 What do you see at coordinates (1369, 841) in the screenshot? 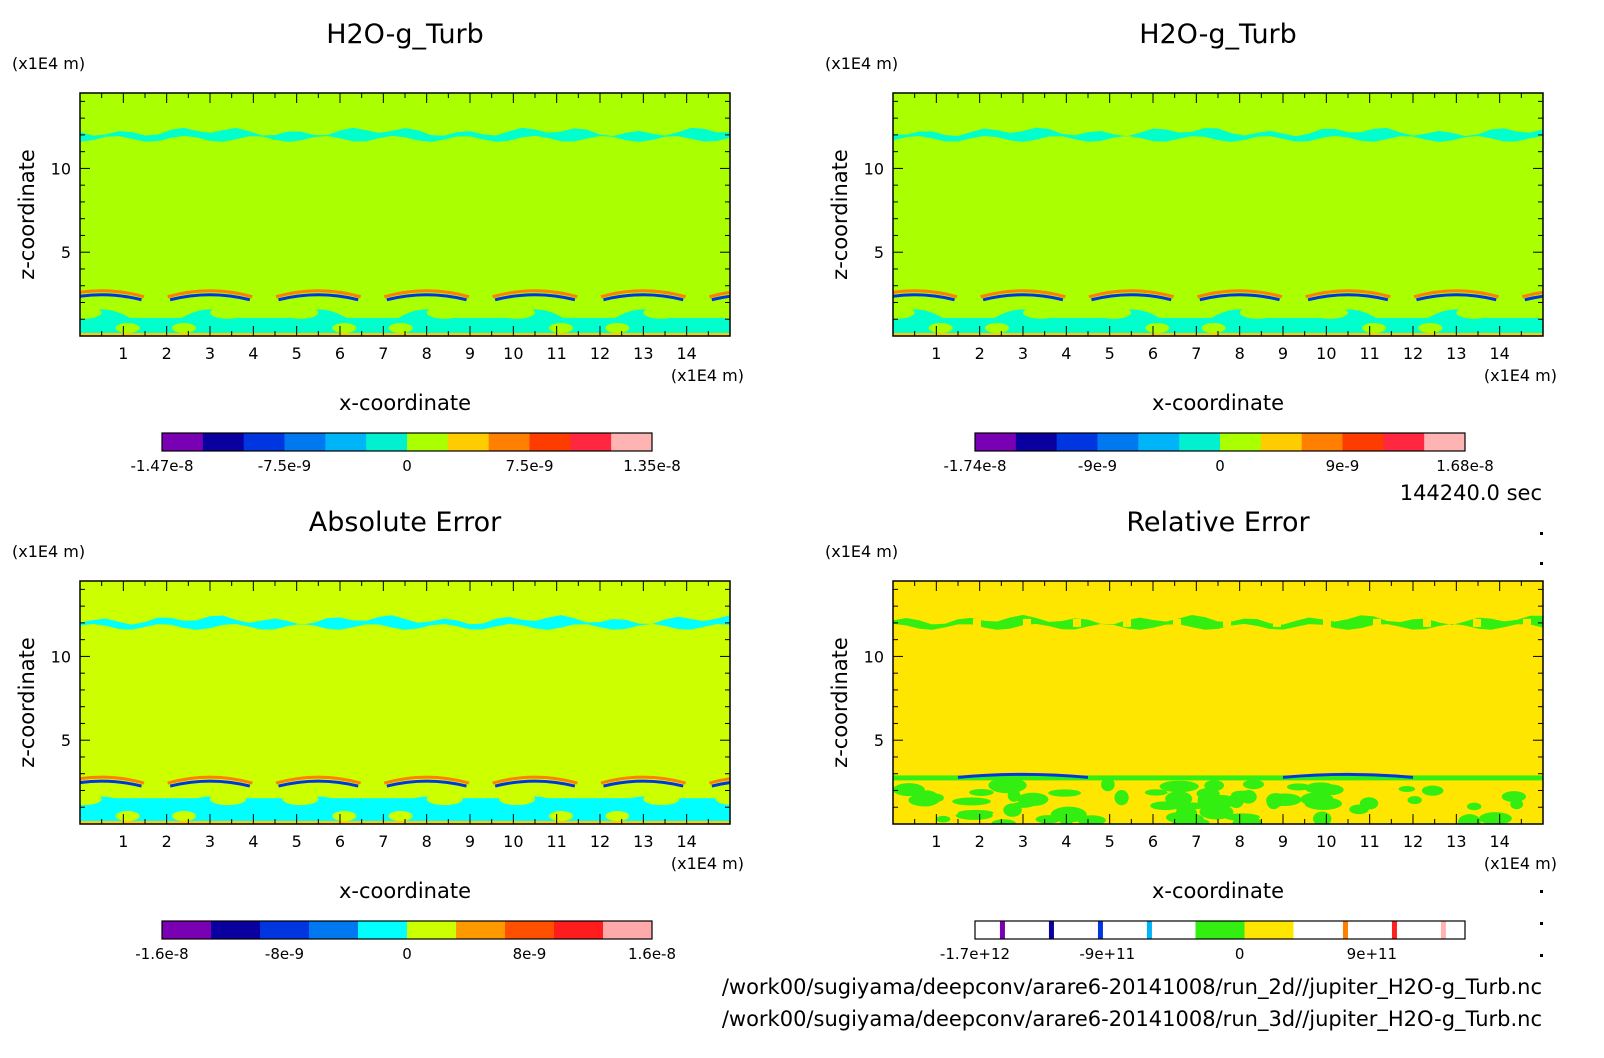
I see `x-tick-label: 11` at bounding box center [1369, 841].